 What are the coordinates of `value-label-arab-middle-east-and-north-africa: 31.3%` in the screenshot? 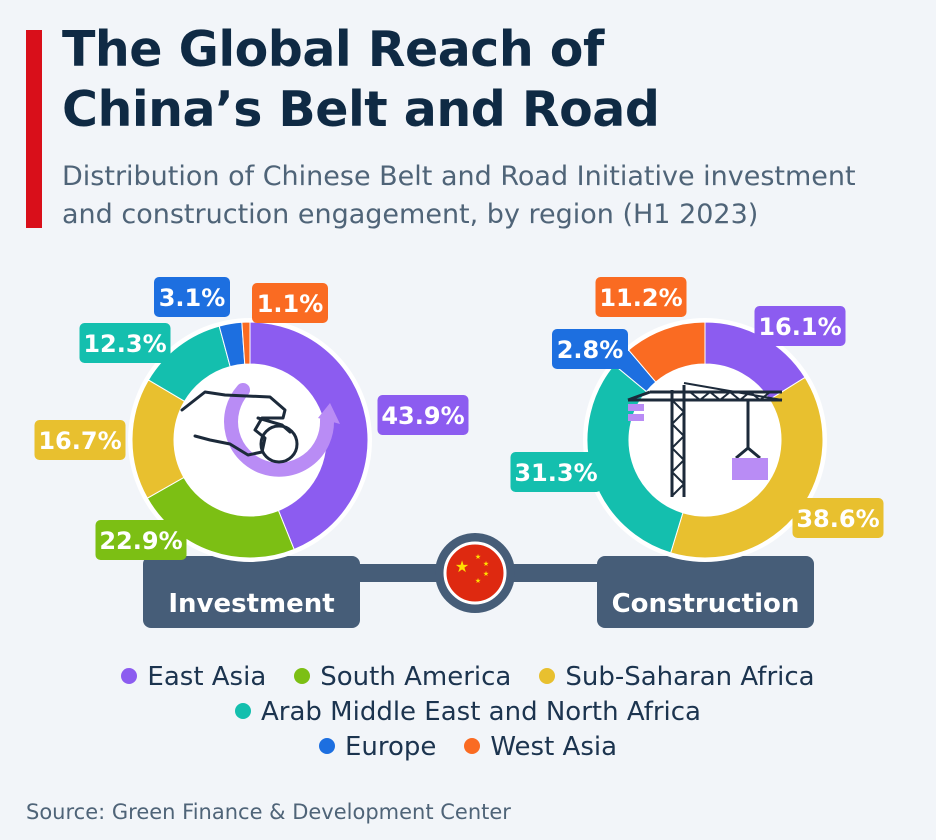 It's located at (556, 472).